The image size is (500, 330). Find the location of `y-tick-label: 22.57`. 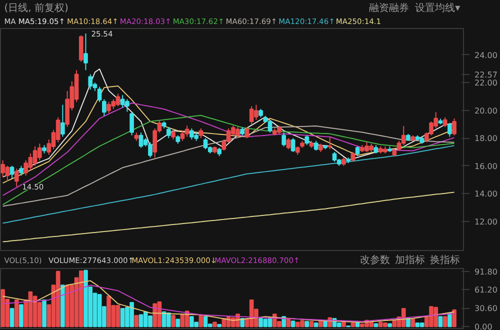

y-tick-label: 22.57 is located at coordinates (486, 75).